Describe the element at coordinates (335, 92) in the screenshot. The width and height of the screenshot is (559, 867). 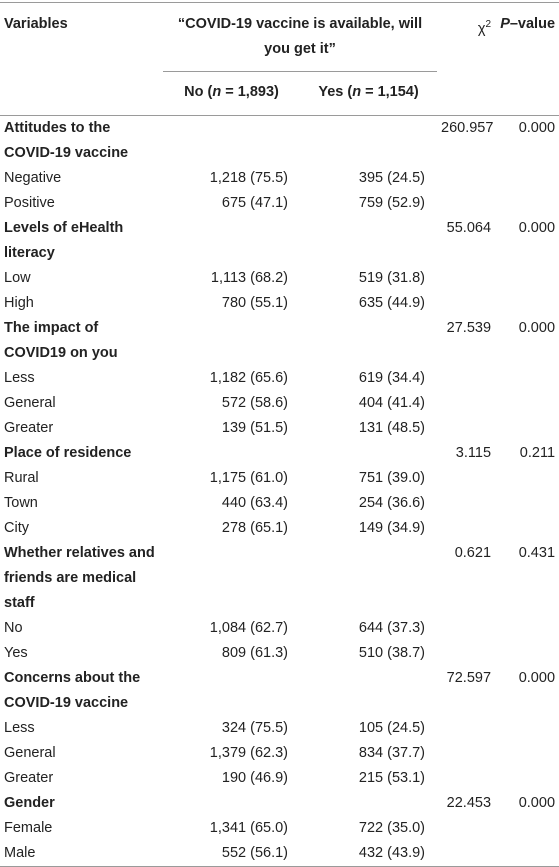
I see `t: Yes (` at that location.